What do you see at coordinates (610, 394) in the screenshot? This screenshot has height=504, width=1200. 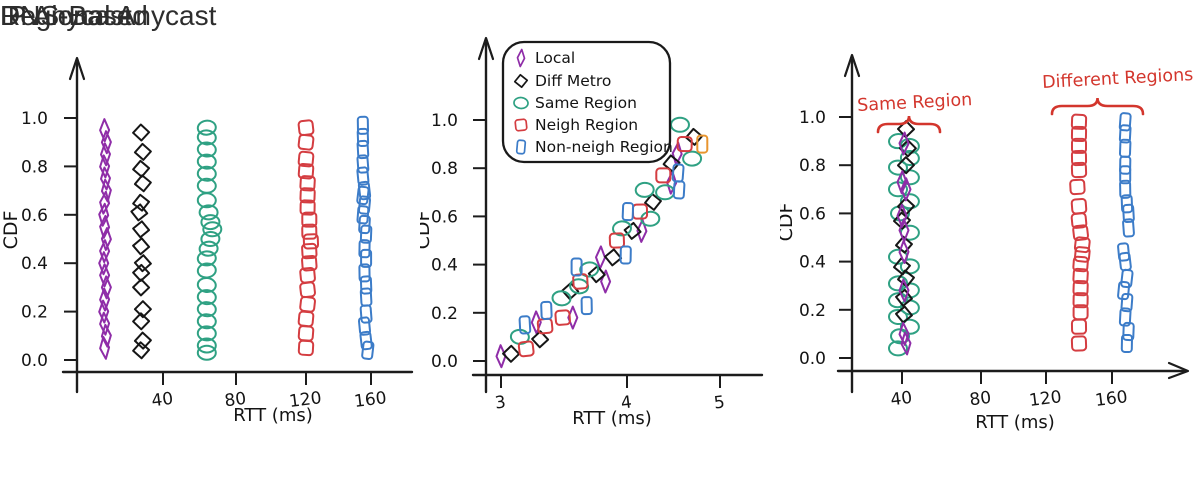 I see `x-ticks: 3 4 5` at bounding box center [610, 394].